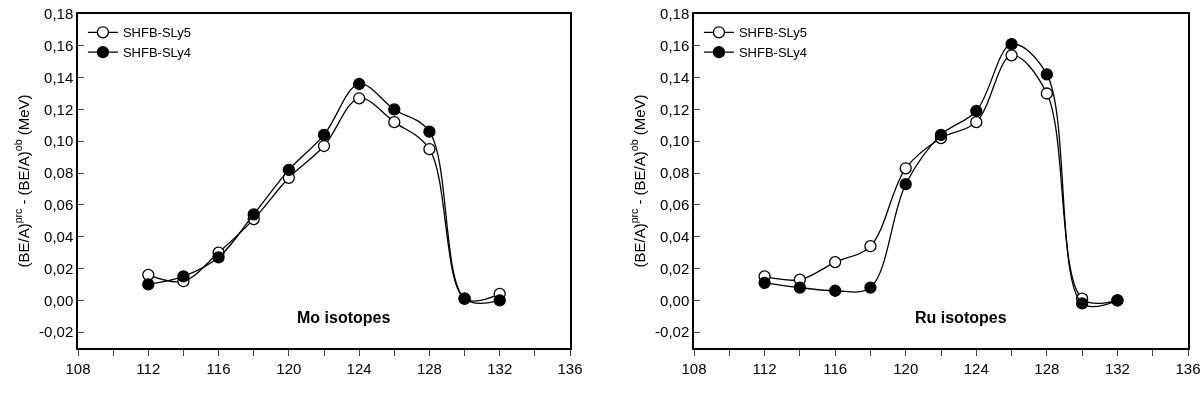 This screenshot has width=1204, height=399. Describe the element at coordinates (344, 317) in the screenshot. I see `annotation: Mo isotopes` at that location.